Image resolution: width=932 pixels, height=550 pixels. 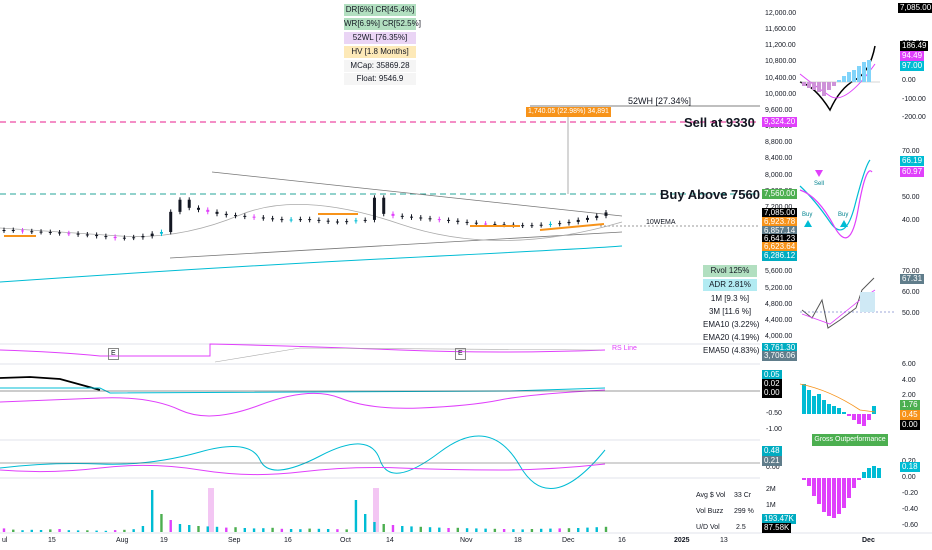 I want to click on indicator-black-line, so click(x=50, y=383).